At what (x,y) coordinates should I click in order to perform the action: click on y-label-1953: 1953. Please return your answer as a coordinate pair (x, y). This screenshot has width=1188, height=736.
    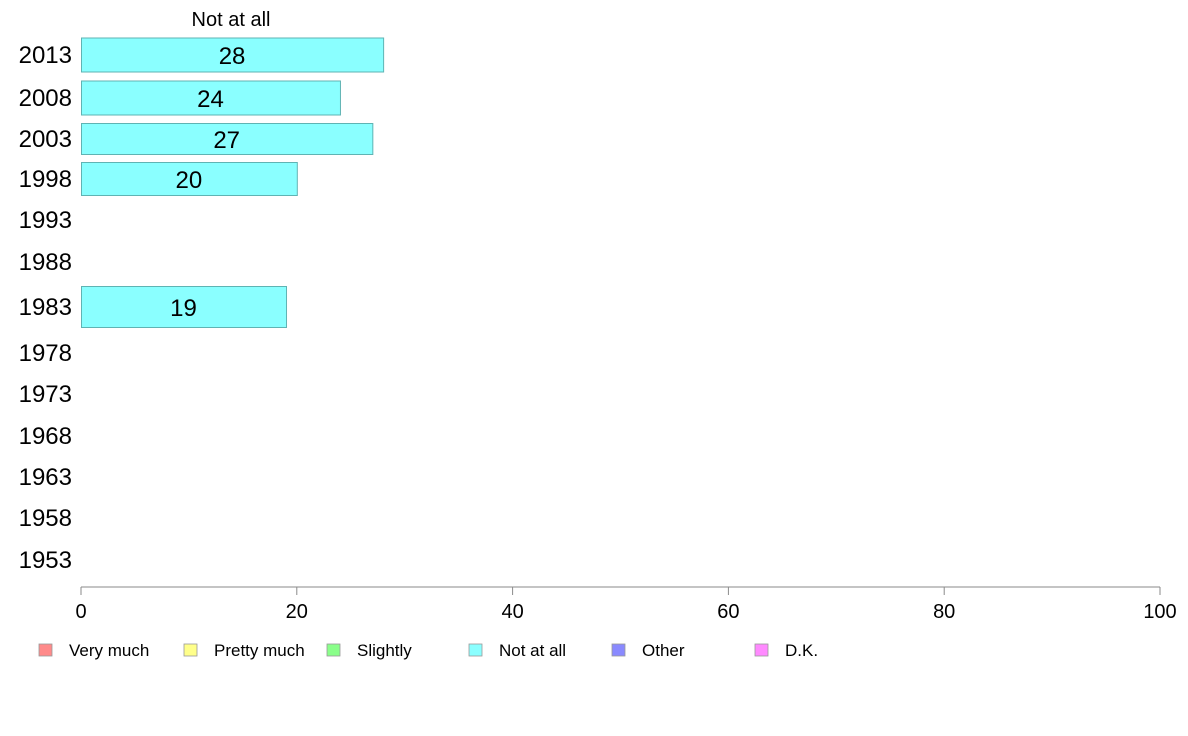
    Looking at the image, I should click on (45, 560).